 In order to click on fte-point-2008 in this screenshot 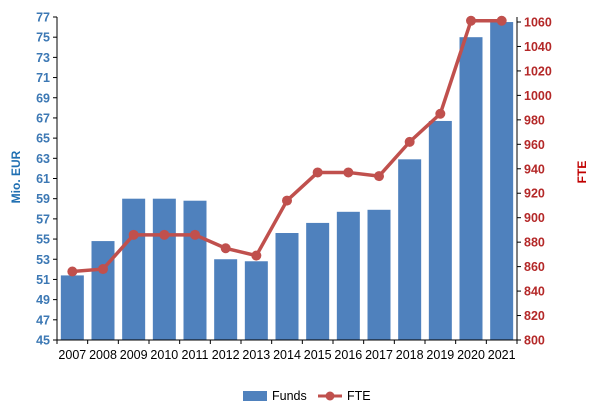, I will do `click(103, 269)`.